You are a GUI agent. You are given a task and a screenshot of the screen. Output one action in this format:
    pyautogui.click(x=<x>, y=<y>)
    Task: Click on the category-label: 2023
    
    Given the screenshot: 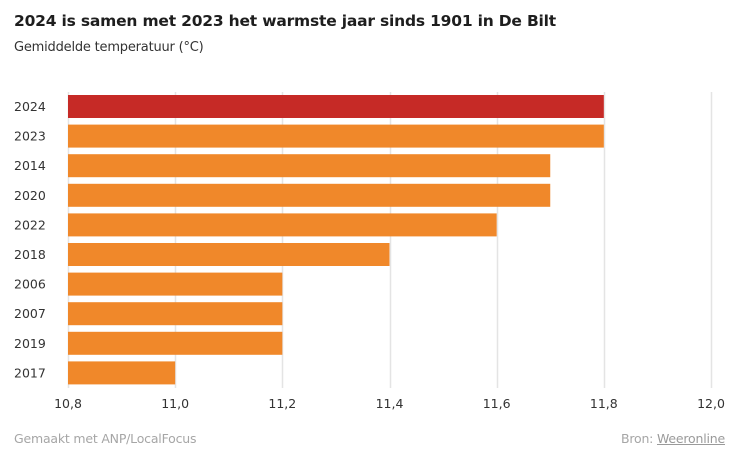 What is the action you would take?
    pyautogui.click(x=30, y=136)
    